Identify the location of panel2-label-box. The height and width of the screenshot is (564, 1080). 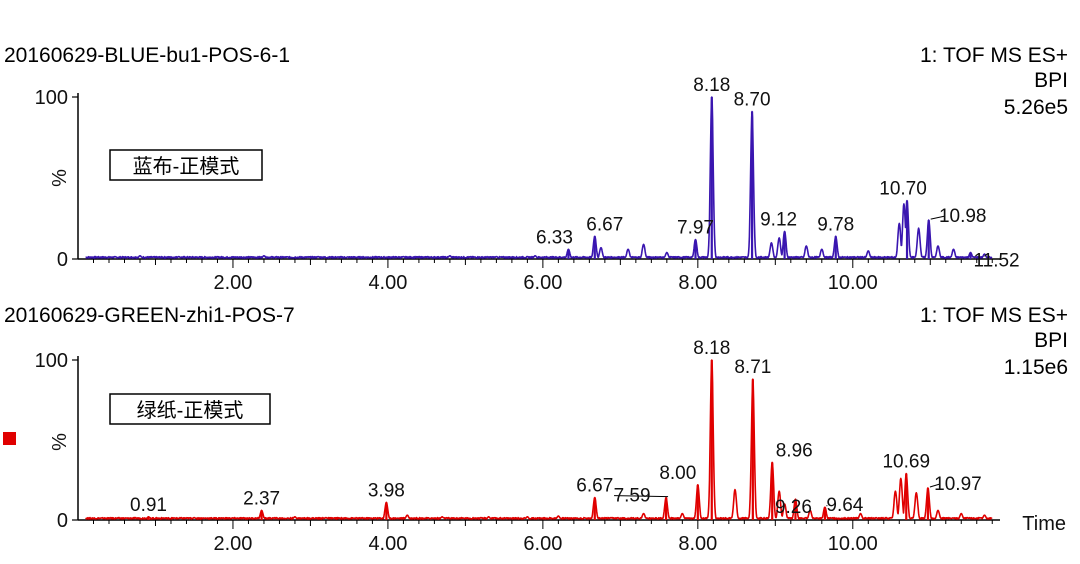
(190, 409).